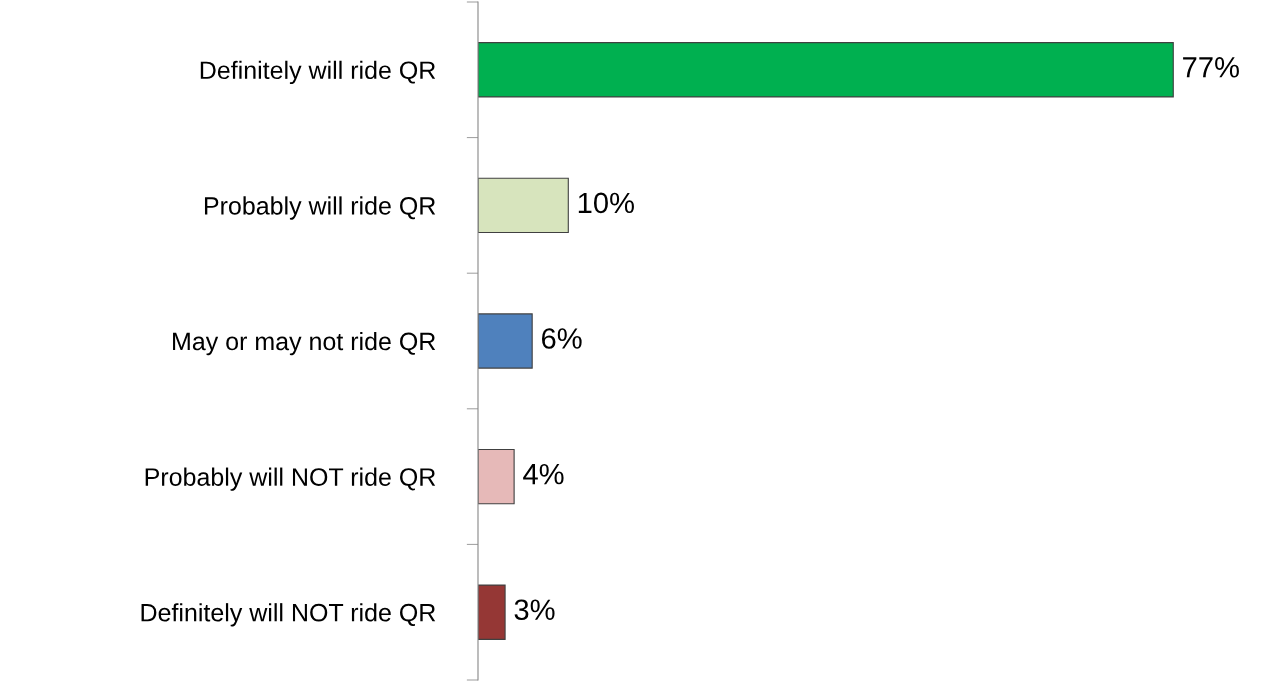 This screenshot has width=1270, height=682. Describe the element at coordinates (318, 72) in the screenshot. I see `y-tick-label: Definitely will ride QR` at that location.